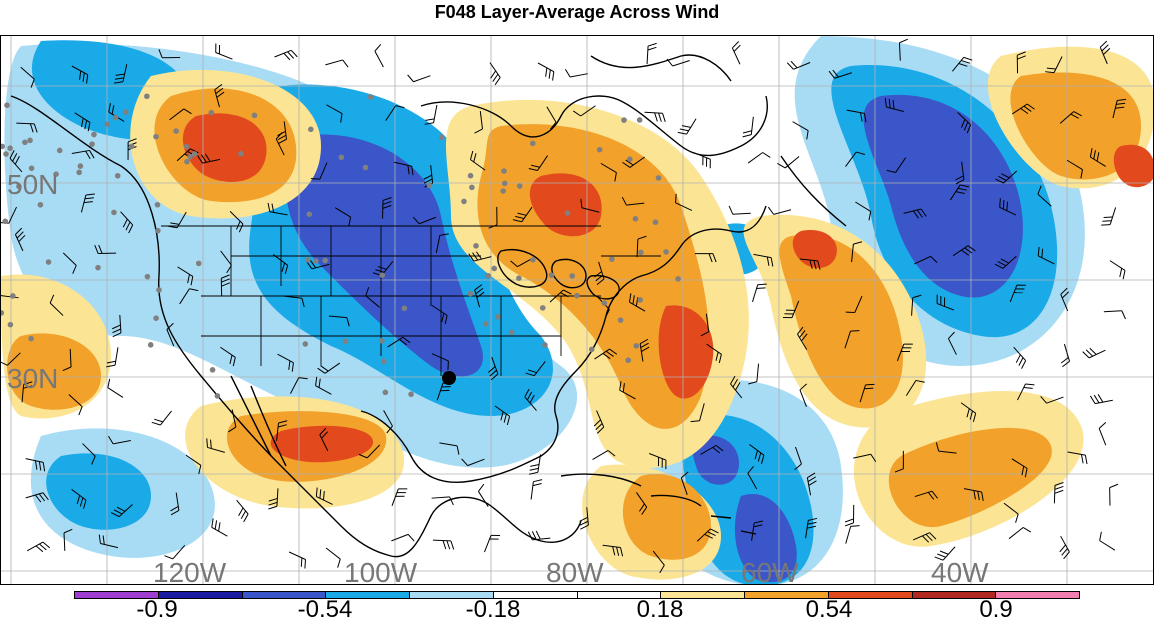 The image size is (1154, 623). What do you see at coordinates (32, 184) in the screenshot?
I see `lat-label-50n: 50N` at bounding box center [32, 184].